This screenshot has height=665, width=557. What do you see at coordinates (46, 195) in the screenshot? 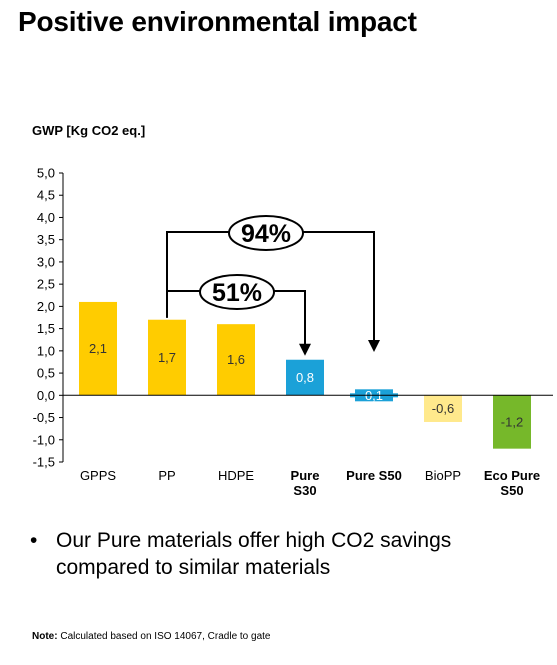
I see `y-tick-label: 4,5` at bounding box center [46, 195].